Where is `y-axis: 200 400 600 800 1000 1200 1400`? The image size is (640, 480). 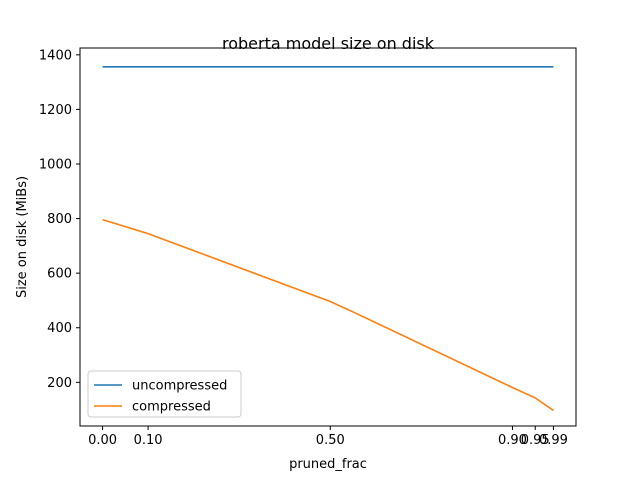 y-axis: 200 400 600 800 1000 1200 1400 is located at coordinates (59, 219).